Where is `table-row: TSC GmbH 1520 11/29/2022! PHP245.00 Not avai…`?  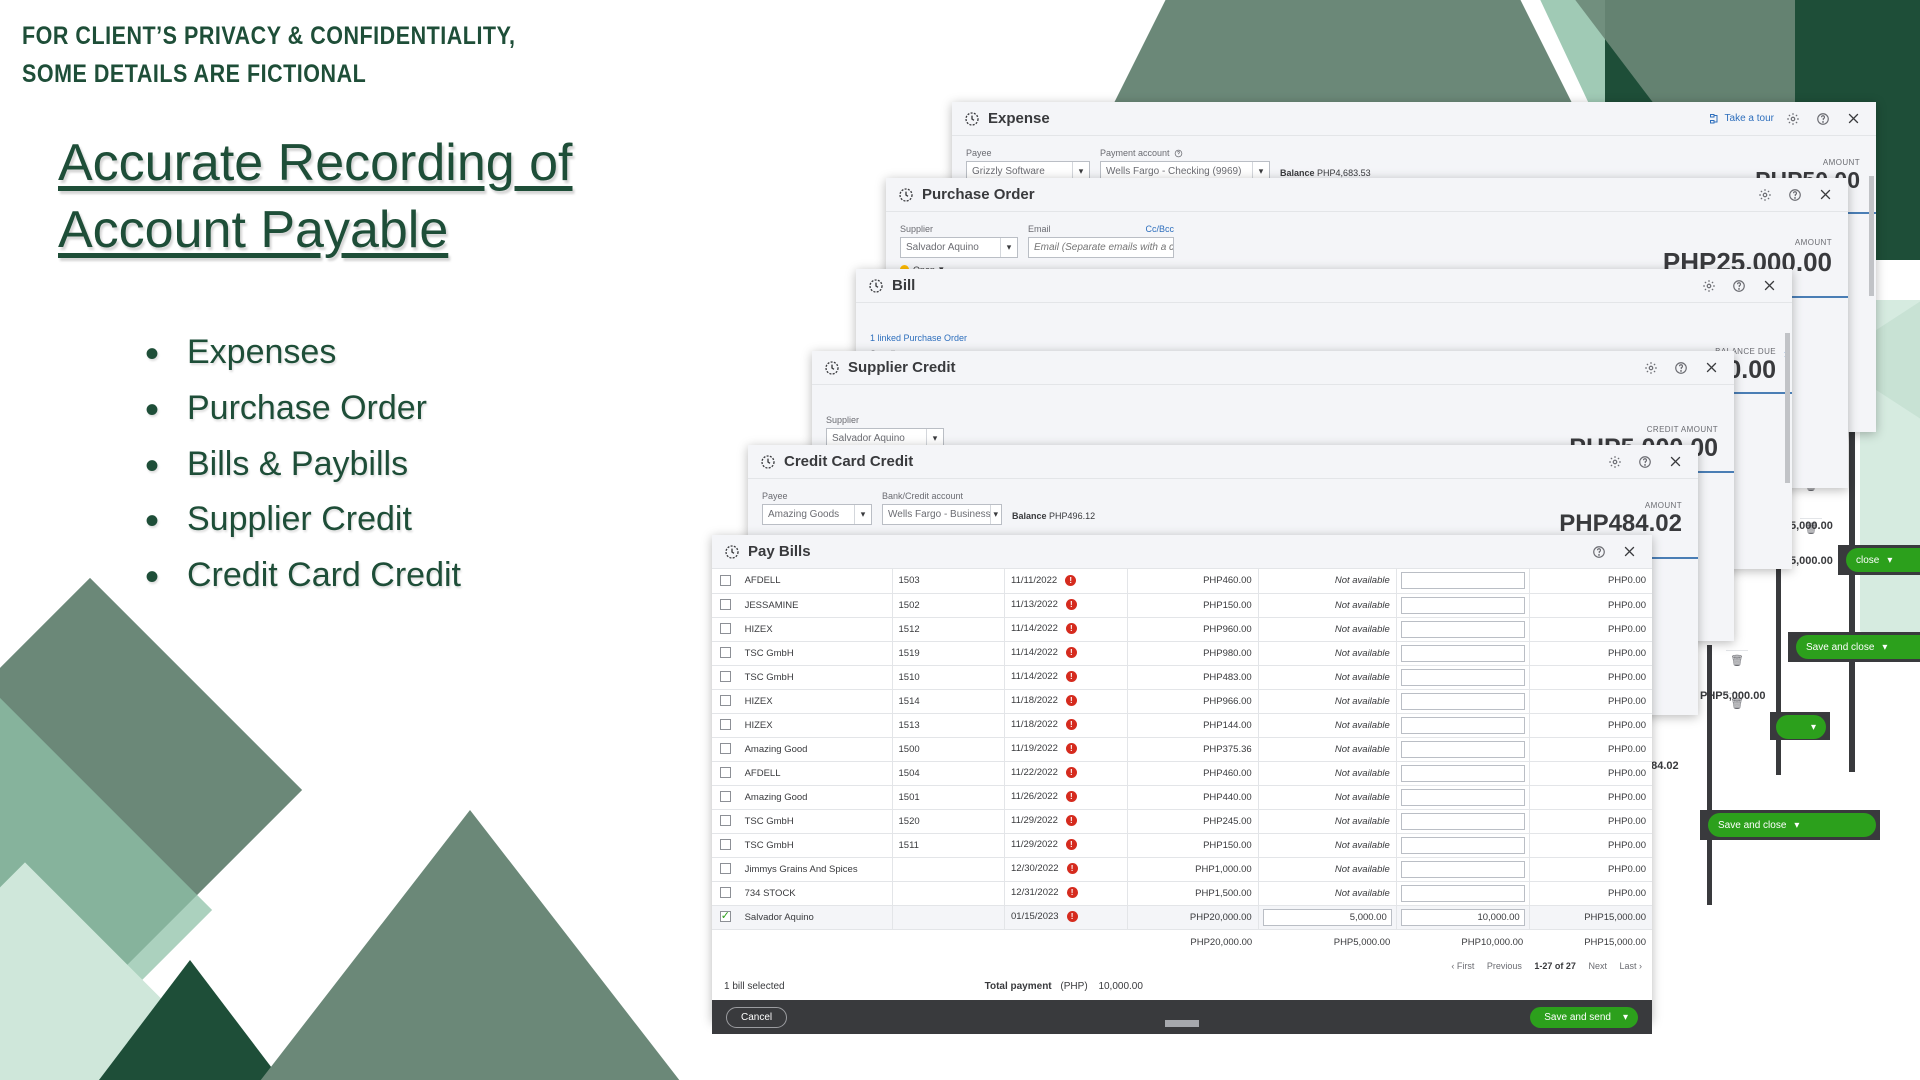 table-row: TSC GmbH 1520 11/29/2022! PHP245.00 Not avai… is located at coordinates (1182, 821).